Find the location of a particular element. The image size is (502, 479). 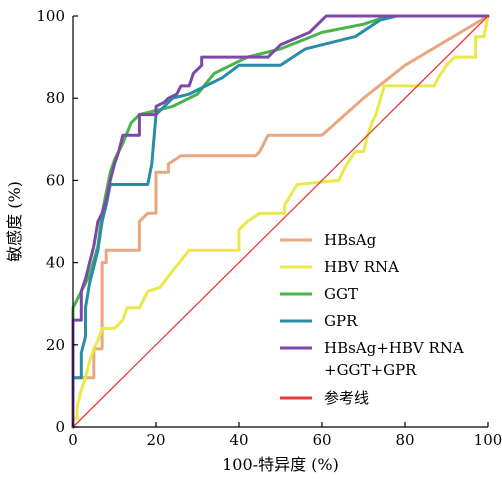

x-tick-label: 100 is located at coordinates (488, 440).